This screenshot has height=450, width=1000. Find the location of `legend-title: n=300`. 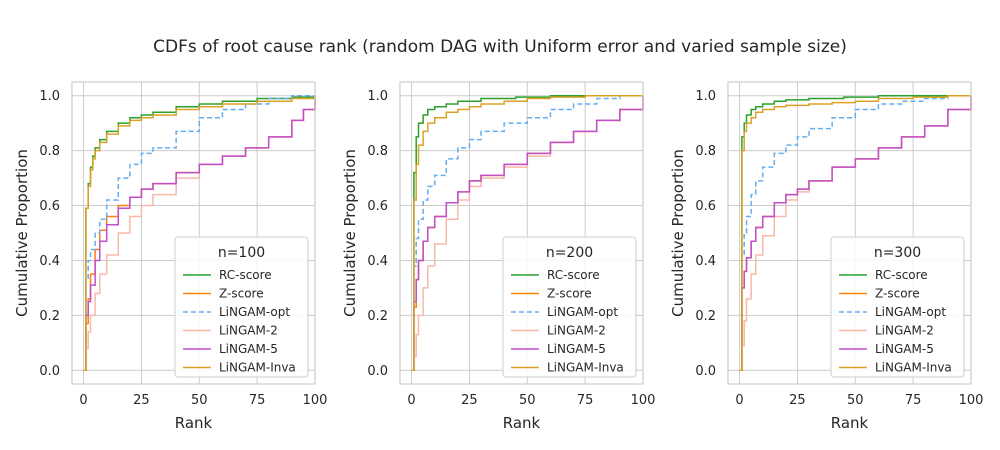

legend-title: n=300 is located at coordinates (897, 253).